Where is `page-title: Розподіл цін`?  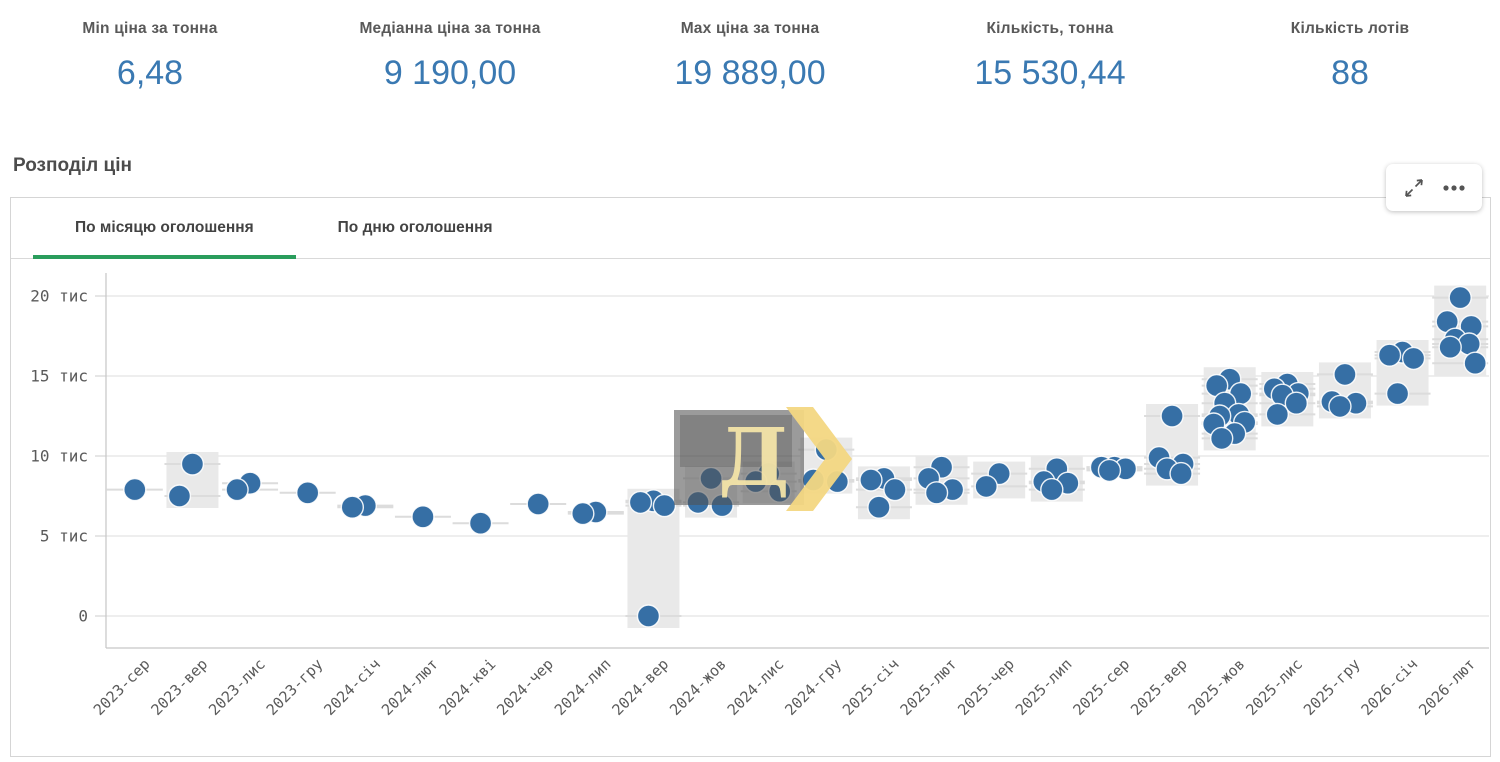
page-title: Розподіл цін is located at coordinates (72, 165).